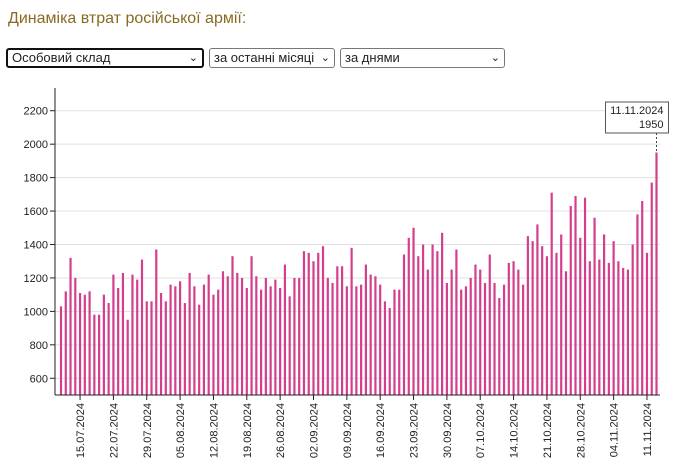 The width and height of the screenshot is (680, 467). I want to click on category-select: Особовий склад ⌄, so click(105, 58).